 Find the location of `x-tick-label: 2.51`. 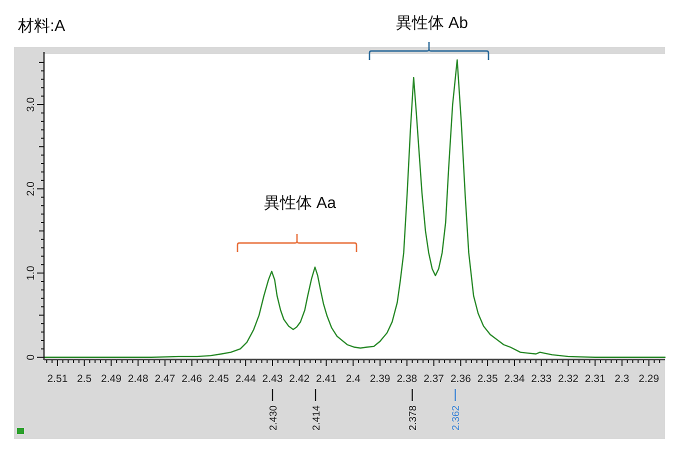

x-tick-label: 2.51 is located at coordinates (57, 379).